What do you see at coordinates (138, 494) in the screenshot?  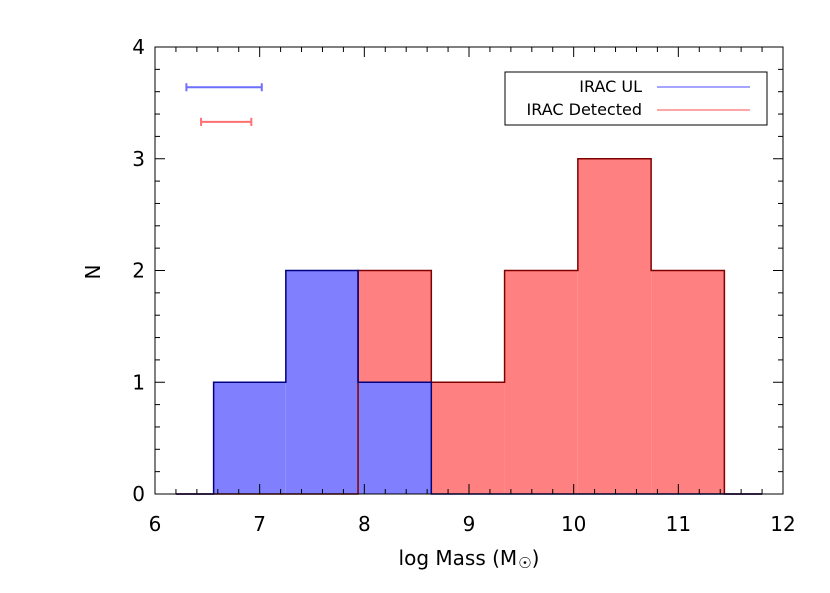 I see `y-tick-label: 0` at bounding box center [138, 494].